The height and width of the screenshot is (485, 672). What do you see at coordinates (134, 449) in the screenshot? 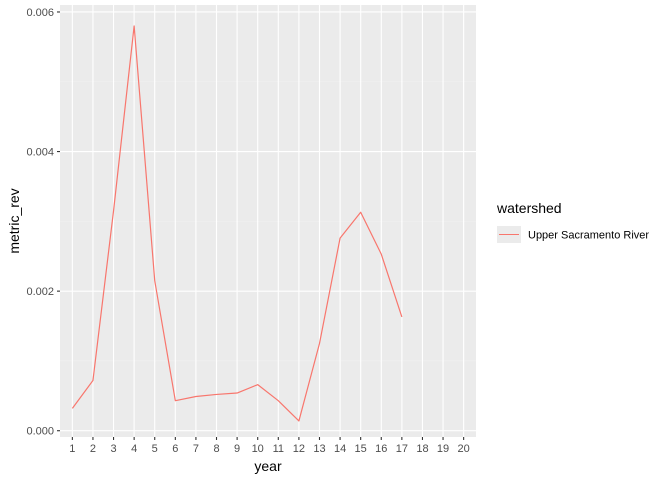
I see `x-tick-label: 4` at bounding box center [134, 449].